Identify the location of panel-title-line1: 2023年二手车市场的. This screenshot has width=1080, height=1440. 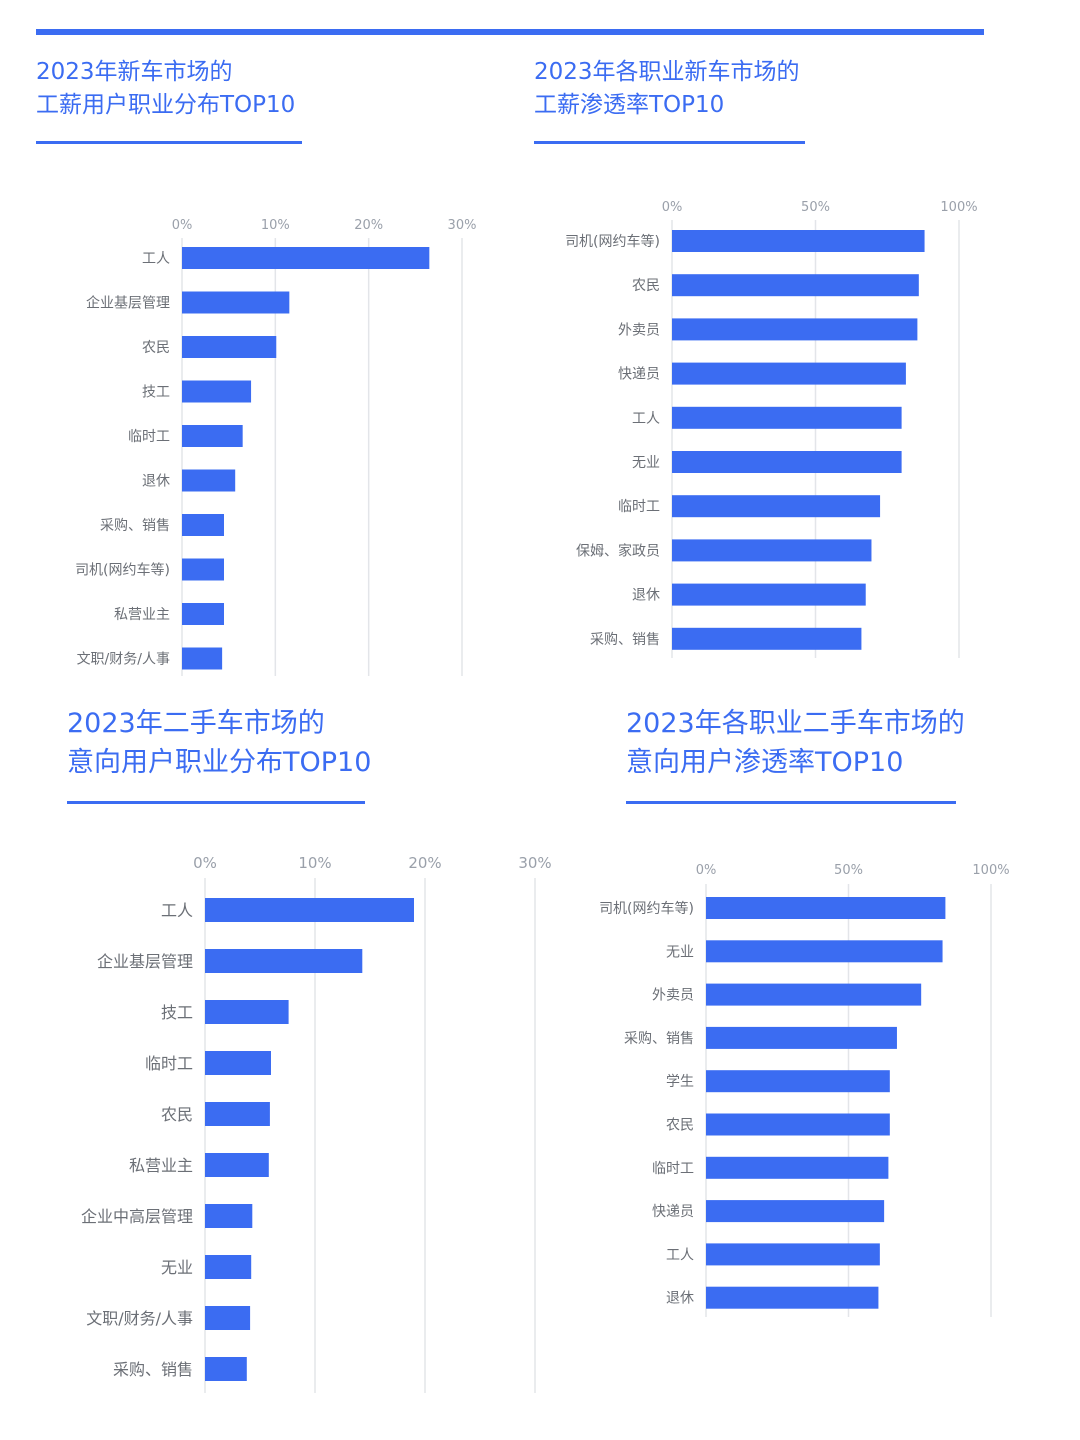
(196, 723).